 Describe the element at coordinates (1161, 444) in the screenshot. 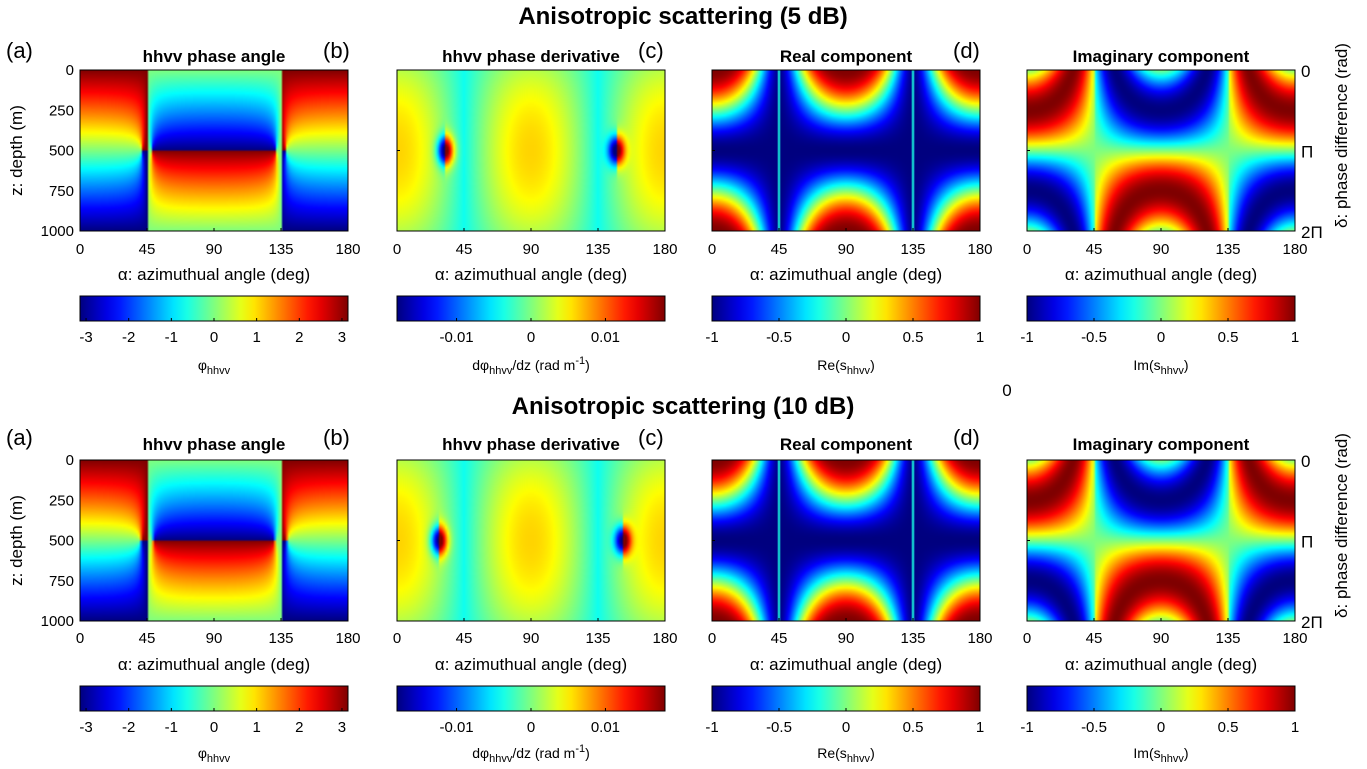

I see `panel-title: Imaginary component` at that location.